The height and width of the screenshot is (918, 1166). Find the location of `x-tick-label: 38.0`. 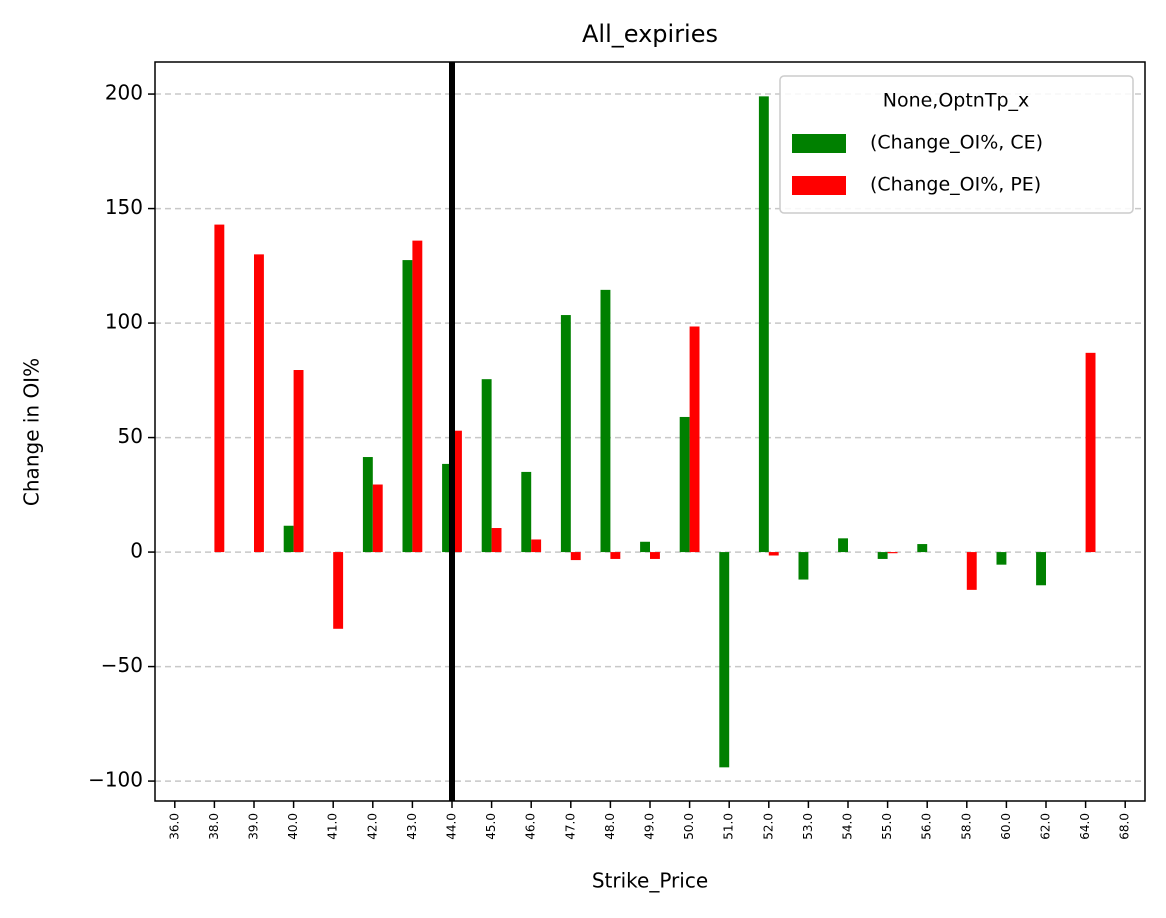

x-tick-label: 38.0 is located at coordinates (214, 826).